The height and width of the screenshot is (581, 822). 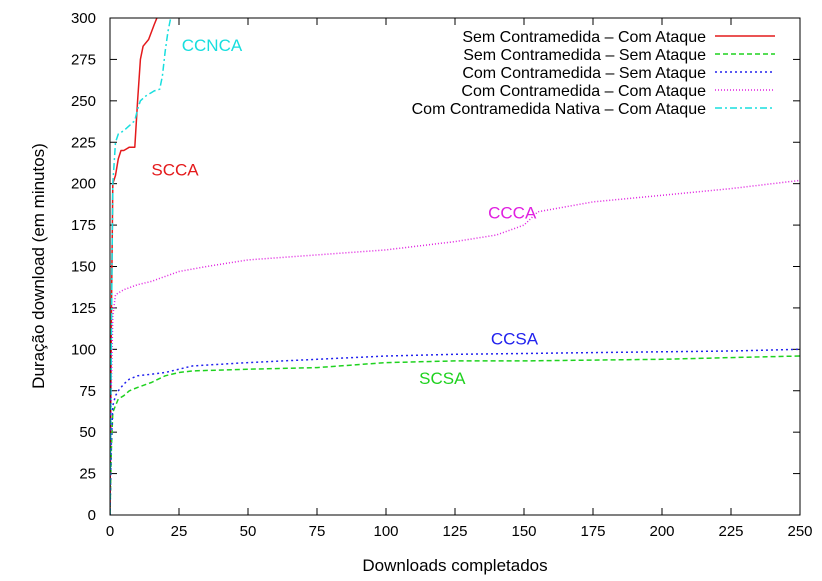 I want to click on annotation-ccca: CCCA, so click(x=512, y=212).